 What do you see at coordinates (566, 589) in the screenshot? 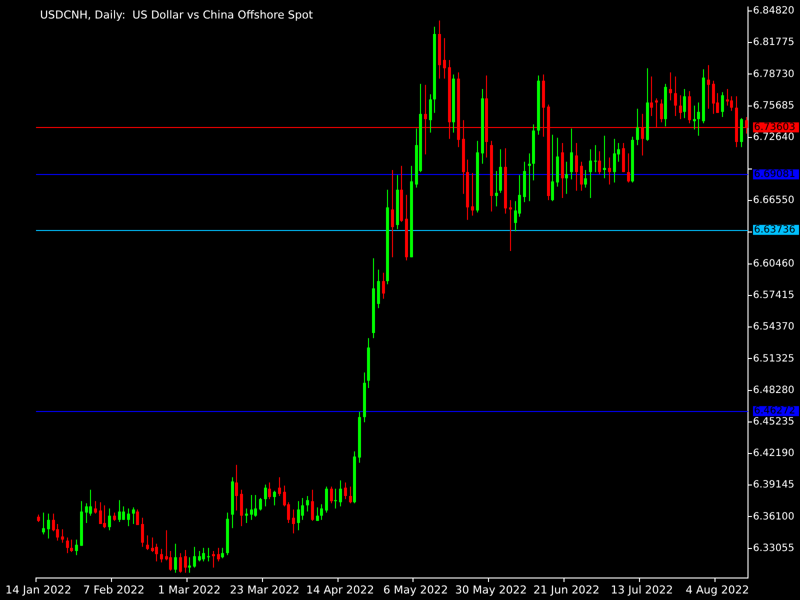
I see `x-tick-label: 21 Jun 2022` at bounding box center [566, 589].